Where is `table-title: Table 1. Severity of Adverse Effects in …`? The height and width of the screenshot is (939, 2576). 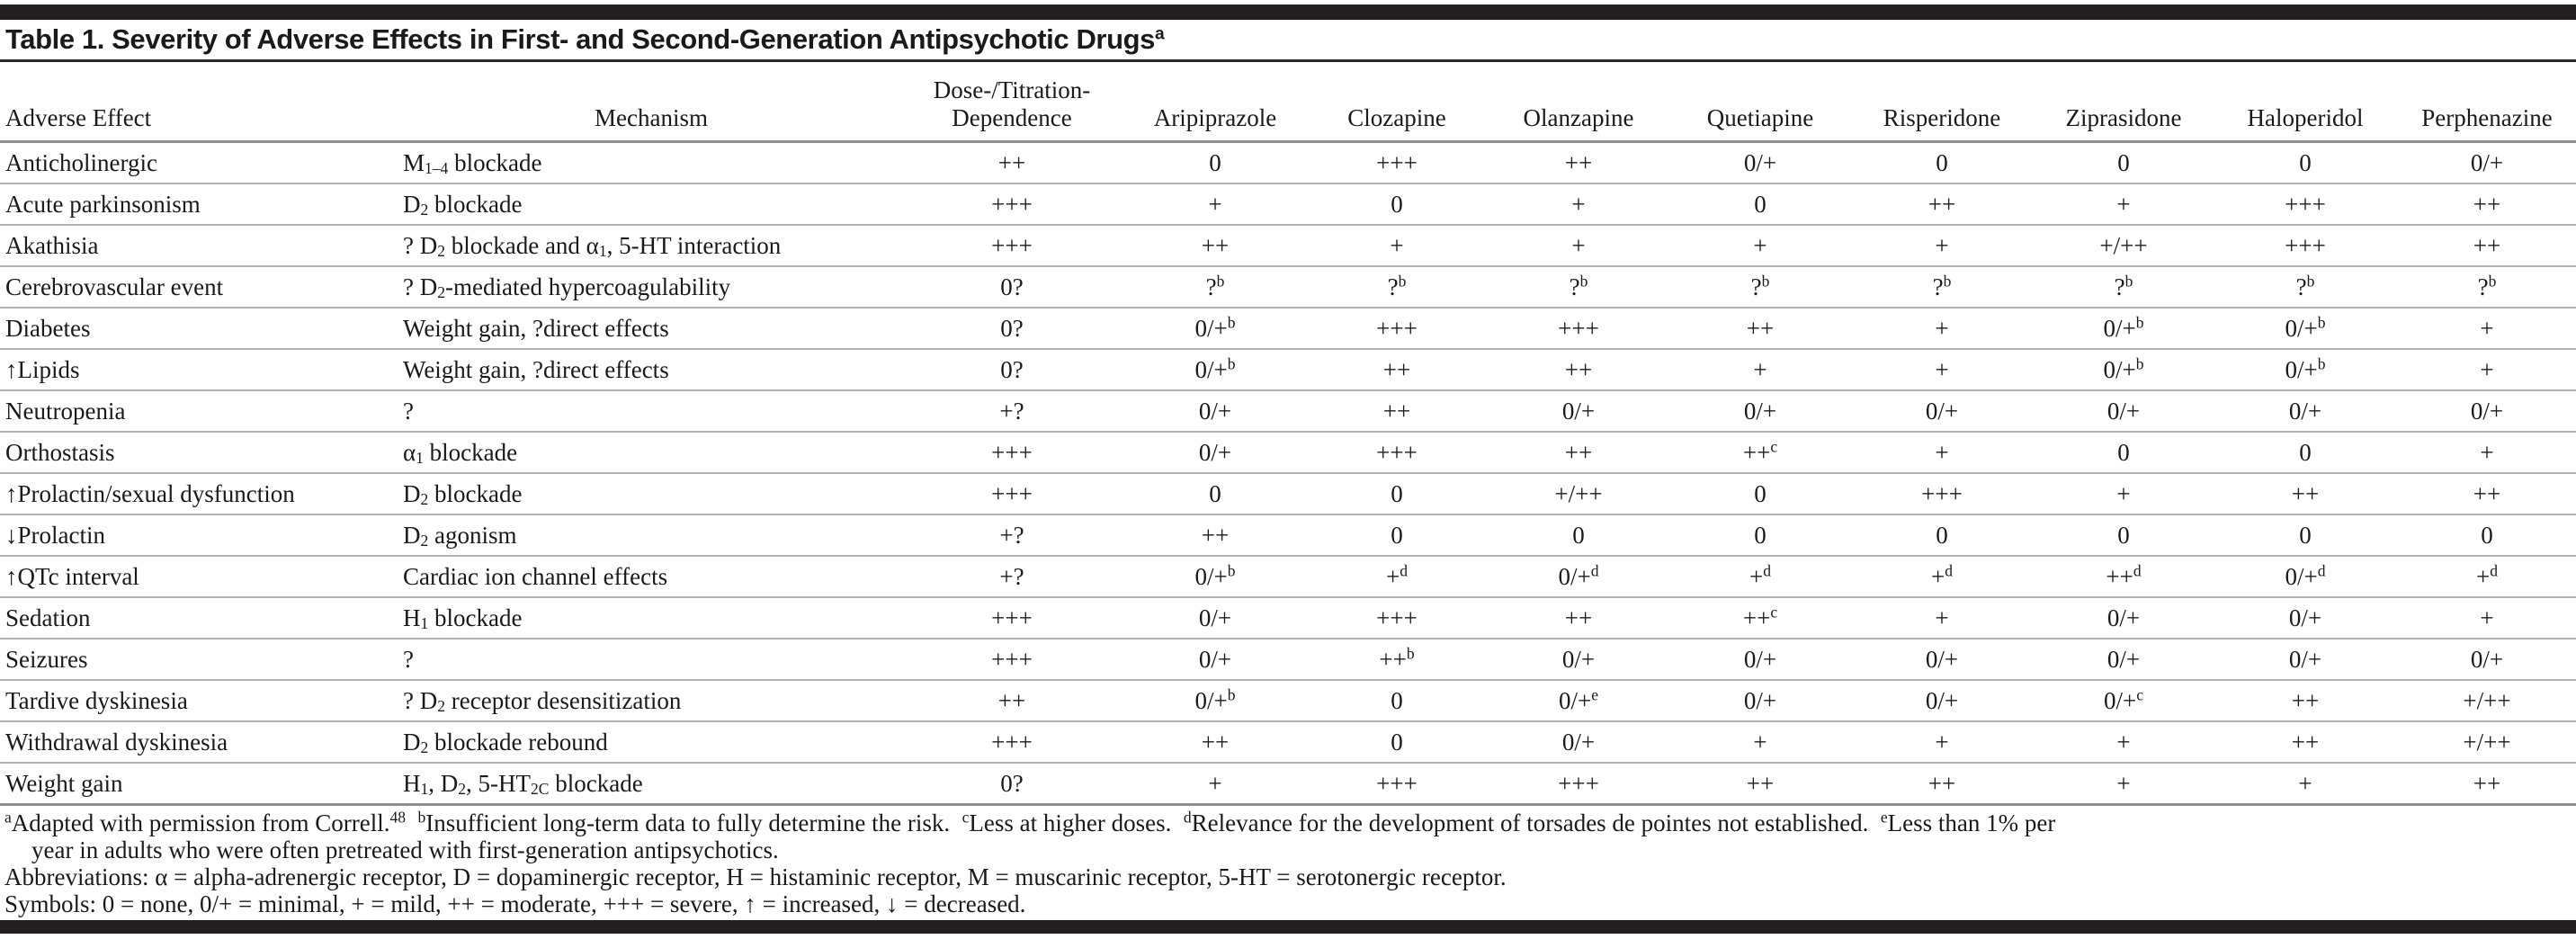 table-title: Table 1. Severity of Adverse Effects in … is located at coordinates (1288, 41).